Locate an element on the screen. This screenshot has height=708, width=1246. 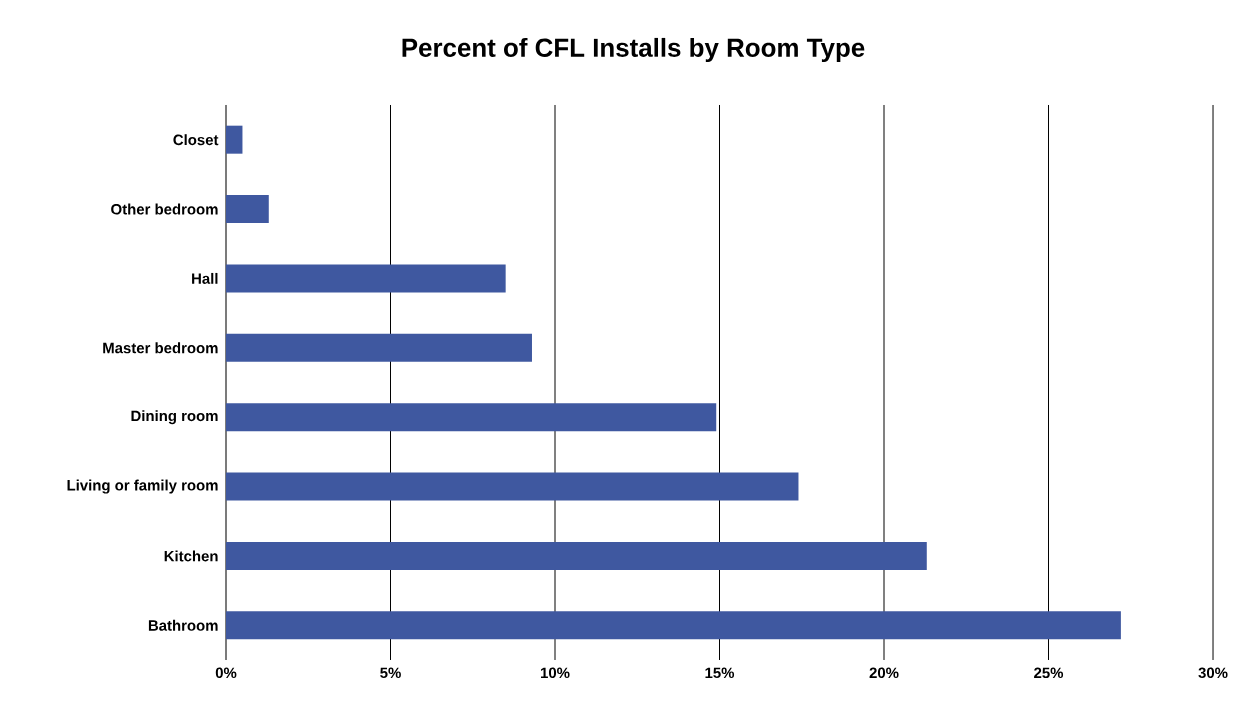
x-tick-label: 30% is located at coordinates (1213, 673).